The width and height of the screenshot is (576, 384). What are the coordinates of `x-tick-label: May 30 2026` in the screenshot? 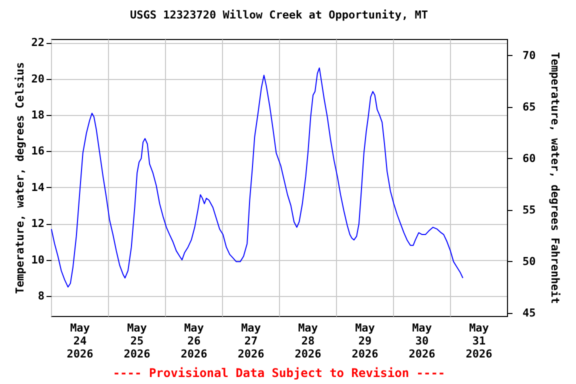 It's located at (422, 341).